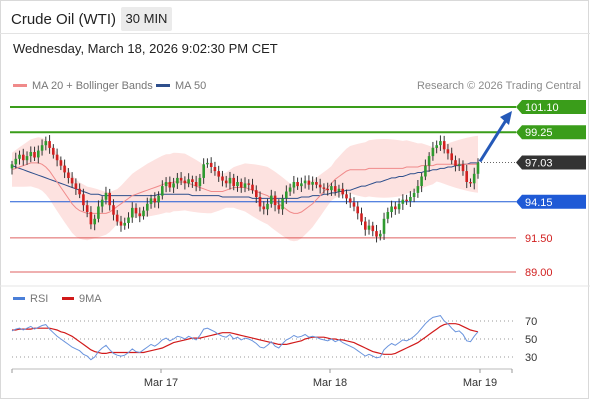  What do you see at coordinates (92, 86) in the screenshot?
I see `legend-ma20-label: MA 20 + Bollinger Bands` at bounding box center [92, 86].